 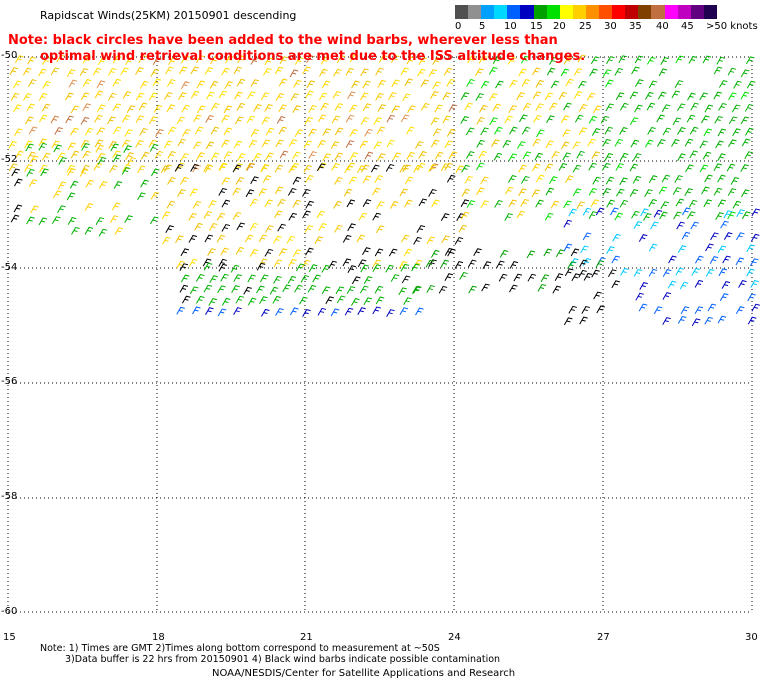 I want to click on colorbar-label: 15, so click(x=536, y=26).